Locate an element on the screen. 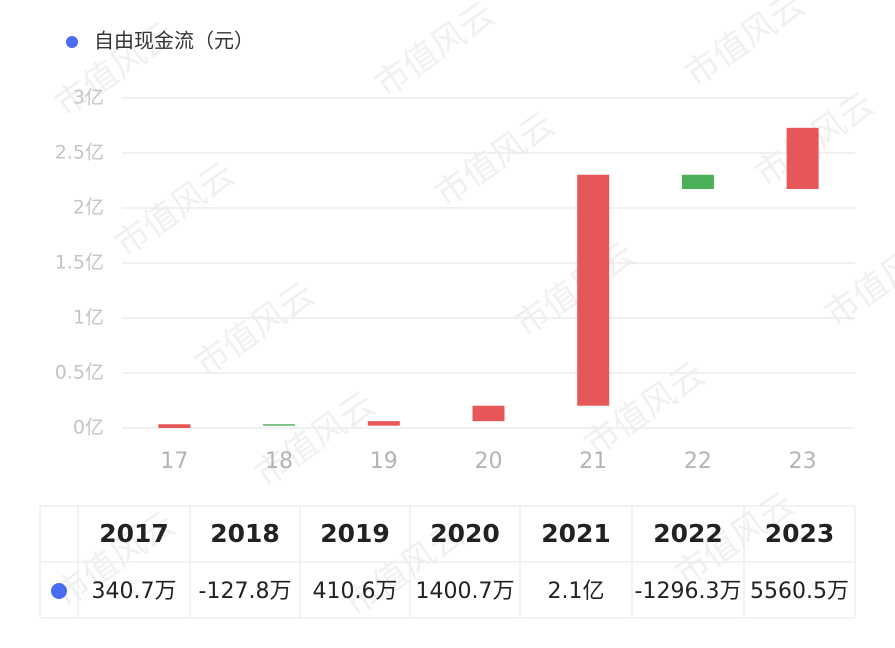  table-cell: 340.7万 is located at coordinates (134, 591).